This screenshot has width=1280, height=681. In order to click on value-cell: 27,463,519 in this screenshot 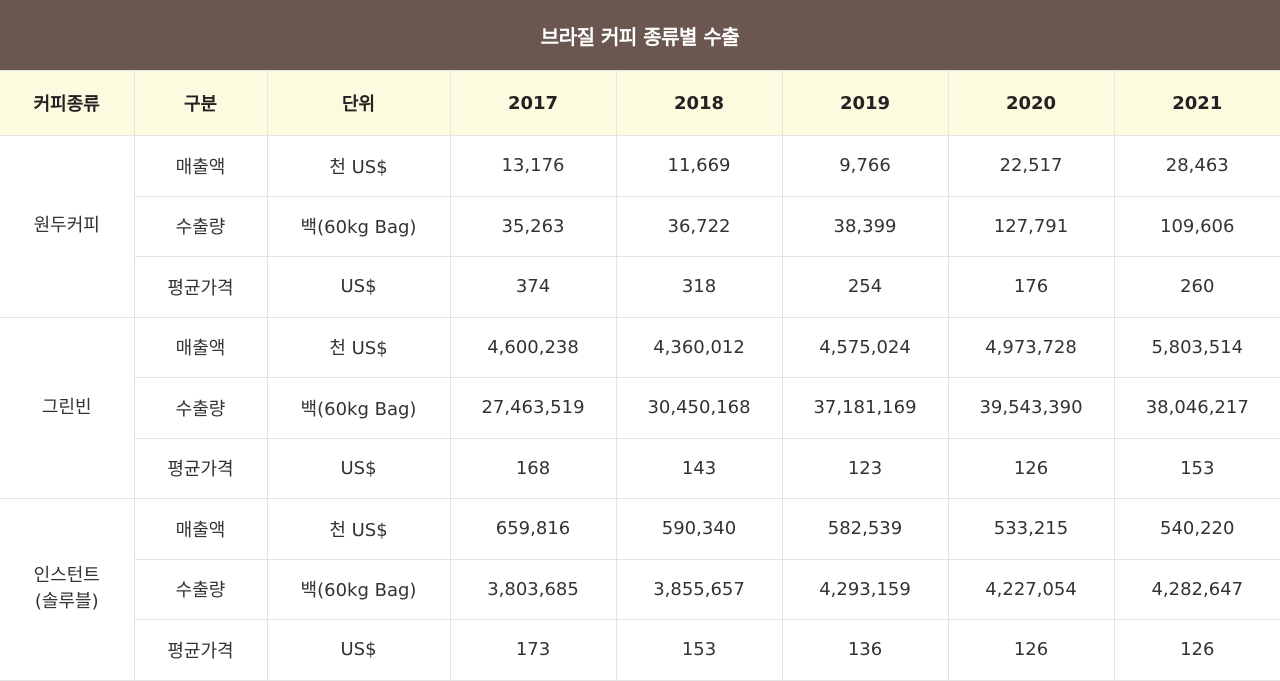, I will do `click(533, 408)`.